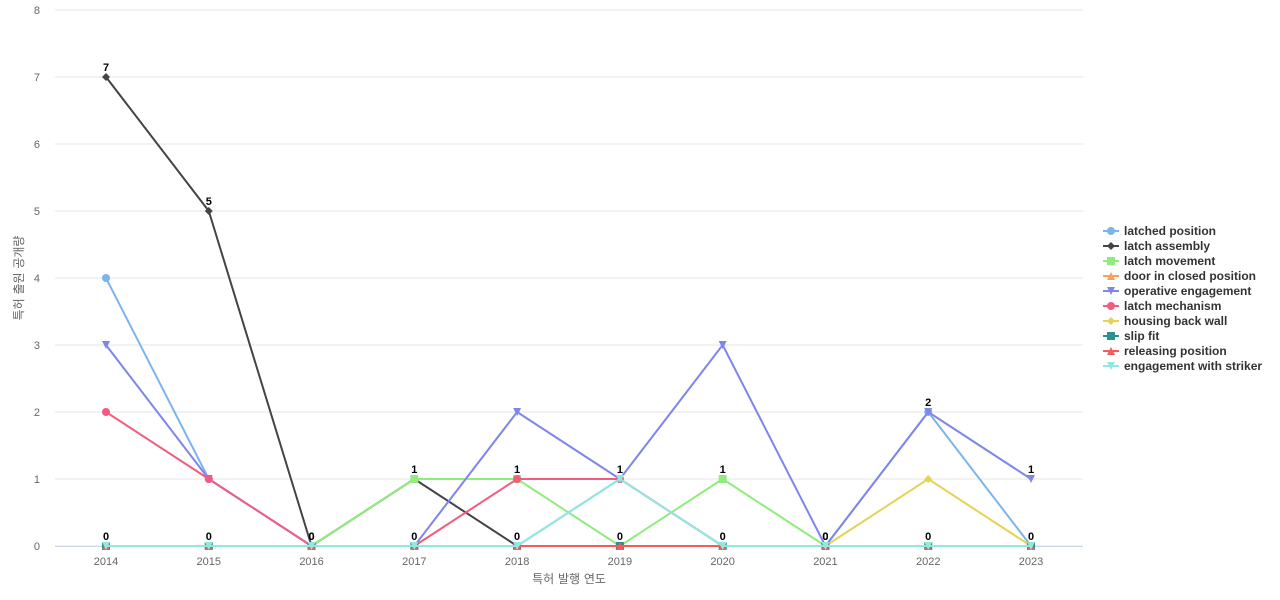  I want to click on y-tick-label: 6, so click(37, 145).